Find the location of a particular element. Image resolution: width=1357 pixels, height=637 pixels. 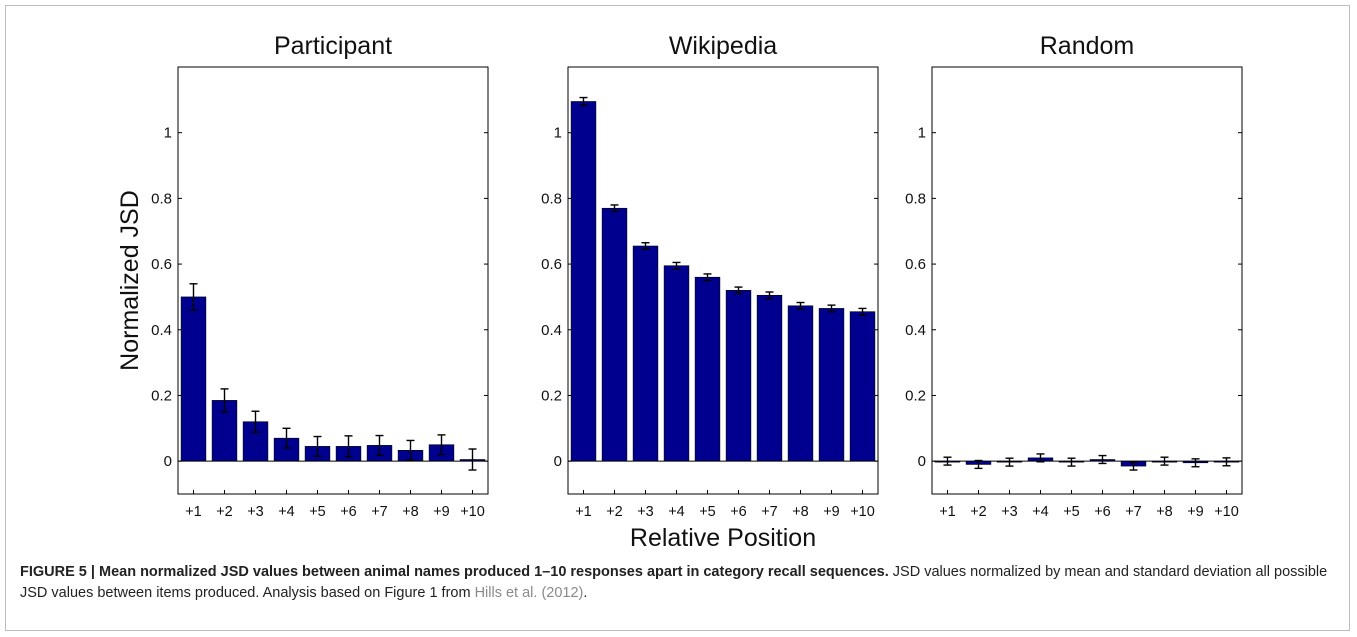

panel-title: Wikipedia is located at coordinates (723, 46).